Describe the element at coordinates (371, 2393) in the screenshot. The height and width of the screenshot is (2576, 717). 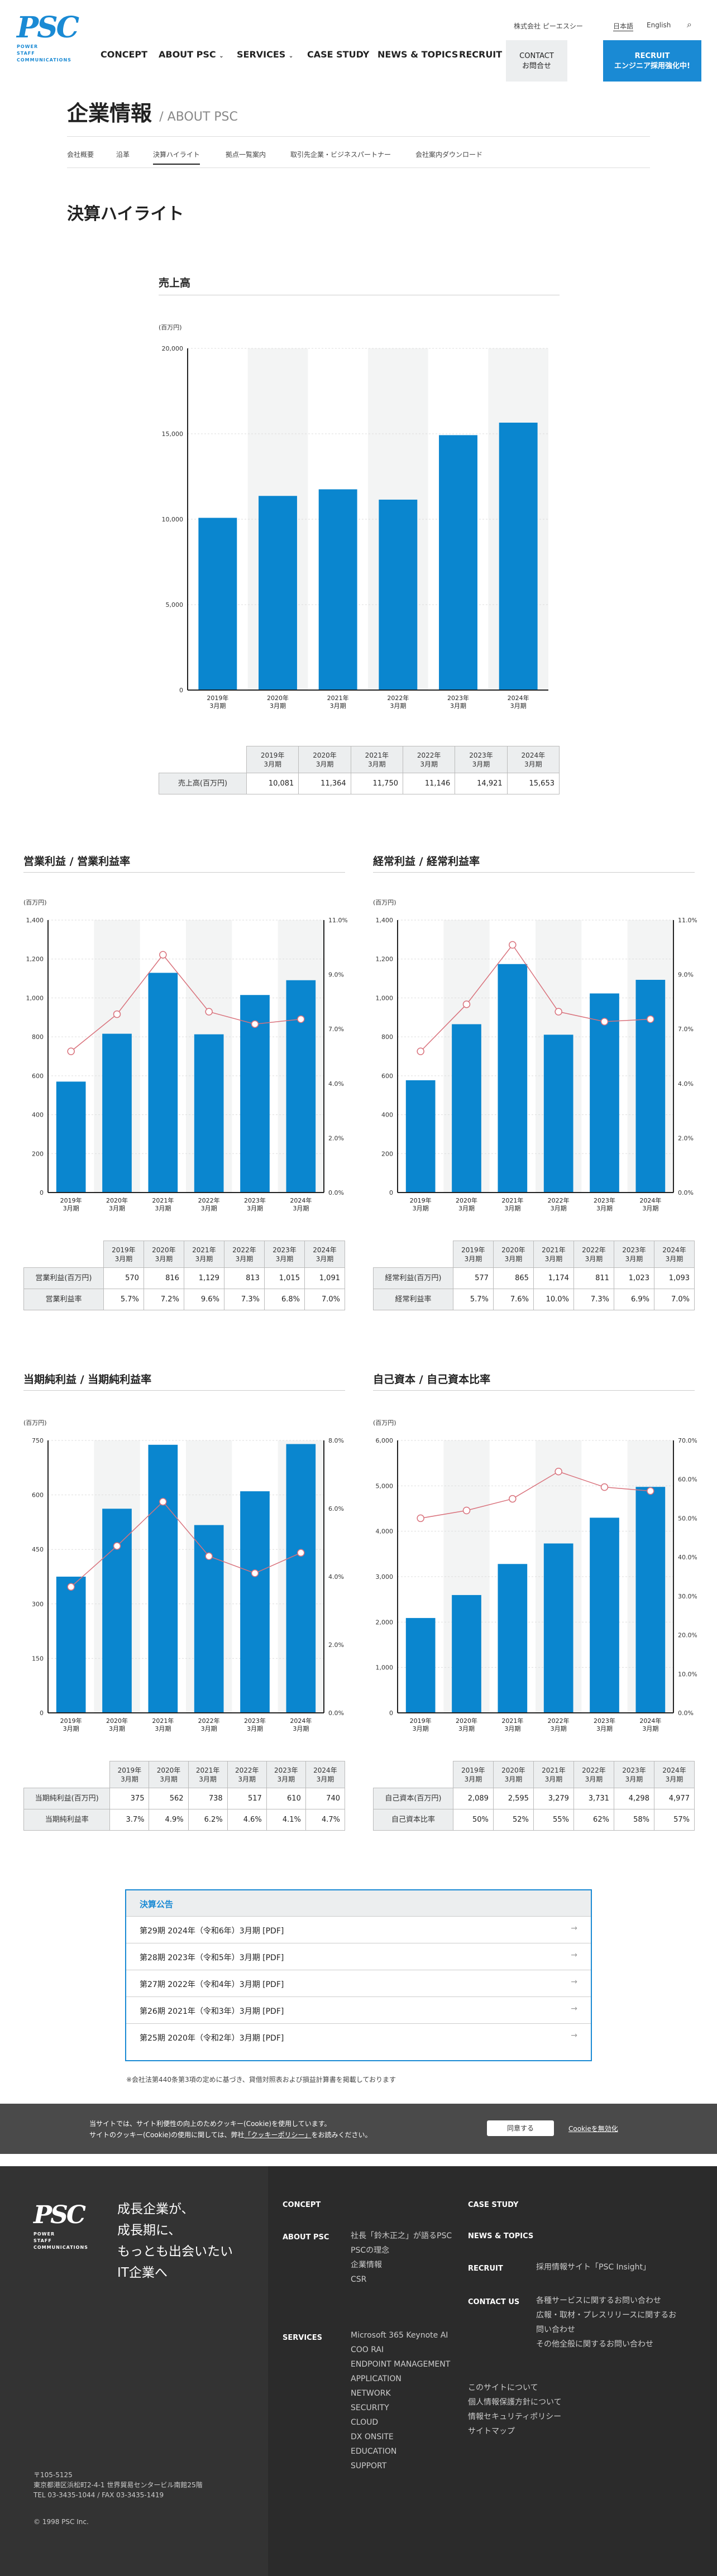
I see `footer-link: NETWORK` at that location.